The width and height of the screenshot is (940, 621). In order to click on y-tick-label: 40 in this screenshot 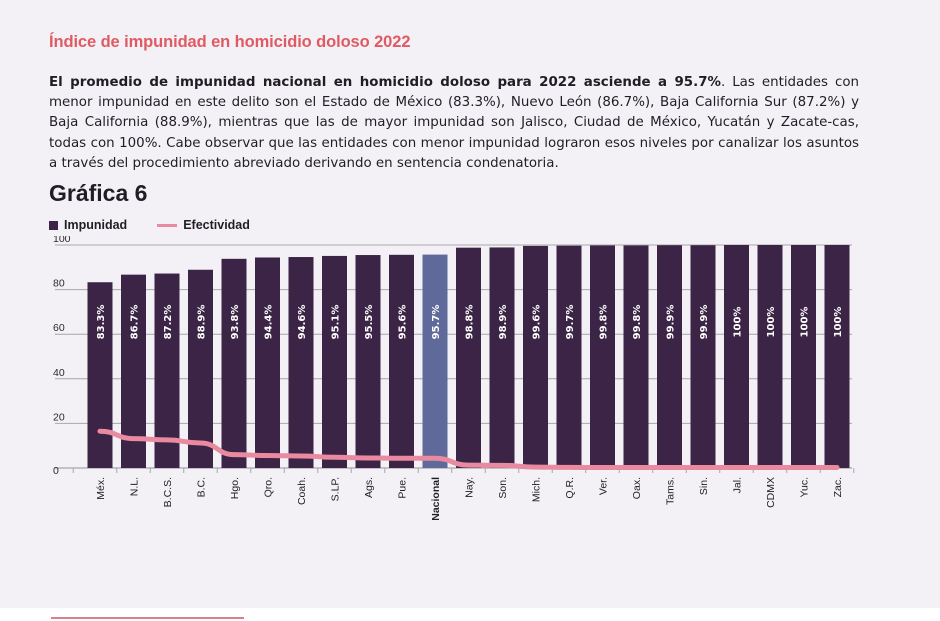, I will do `click(59, 373)`.